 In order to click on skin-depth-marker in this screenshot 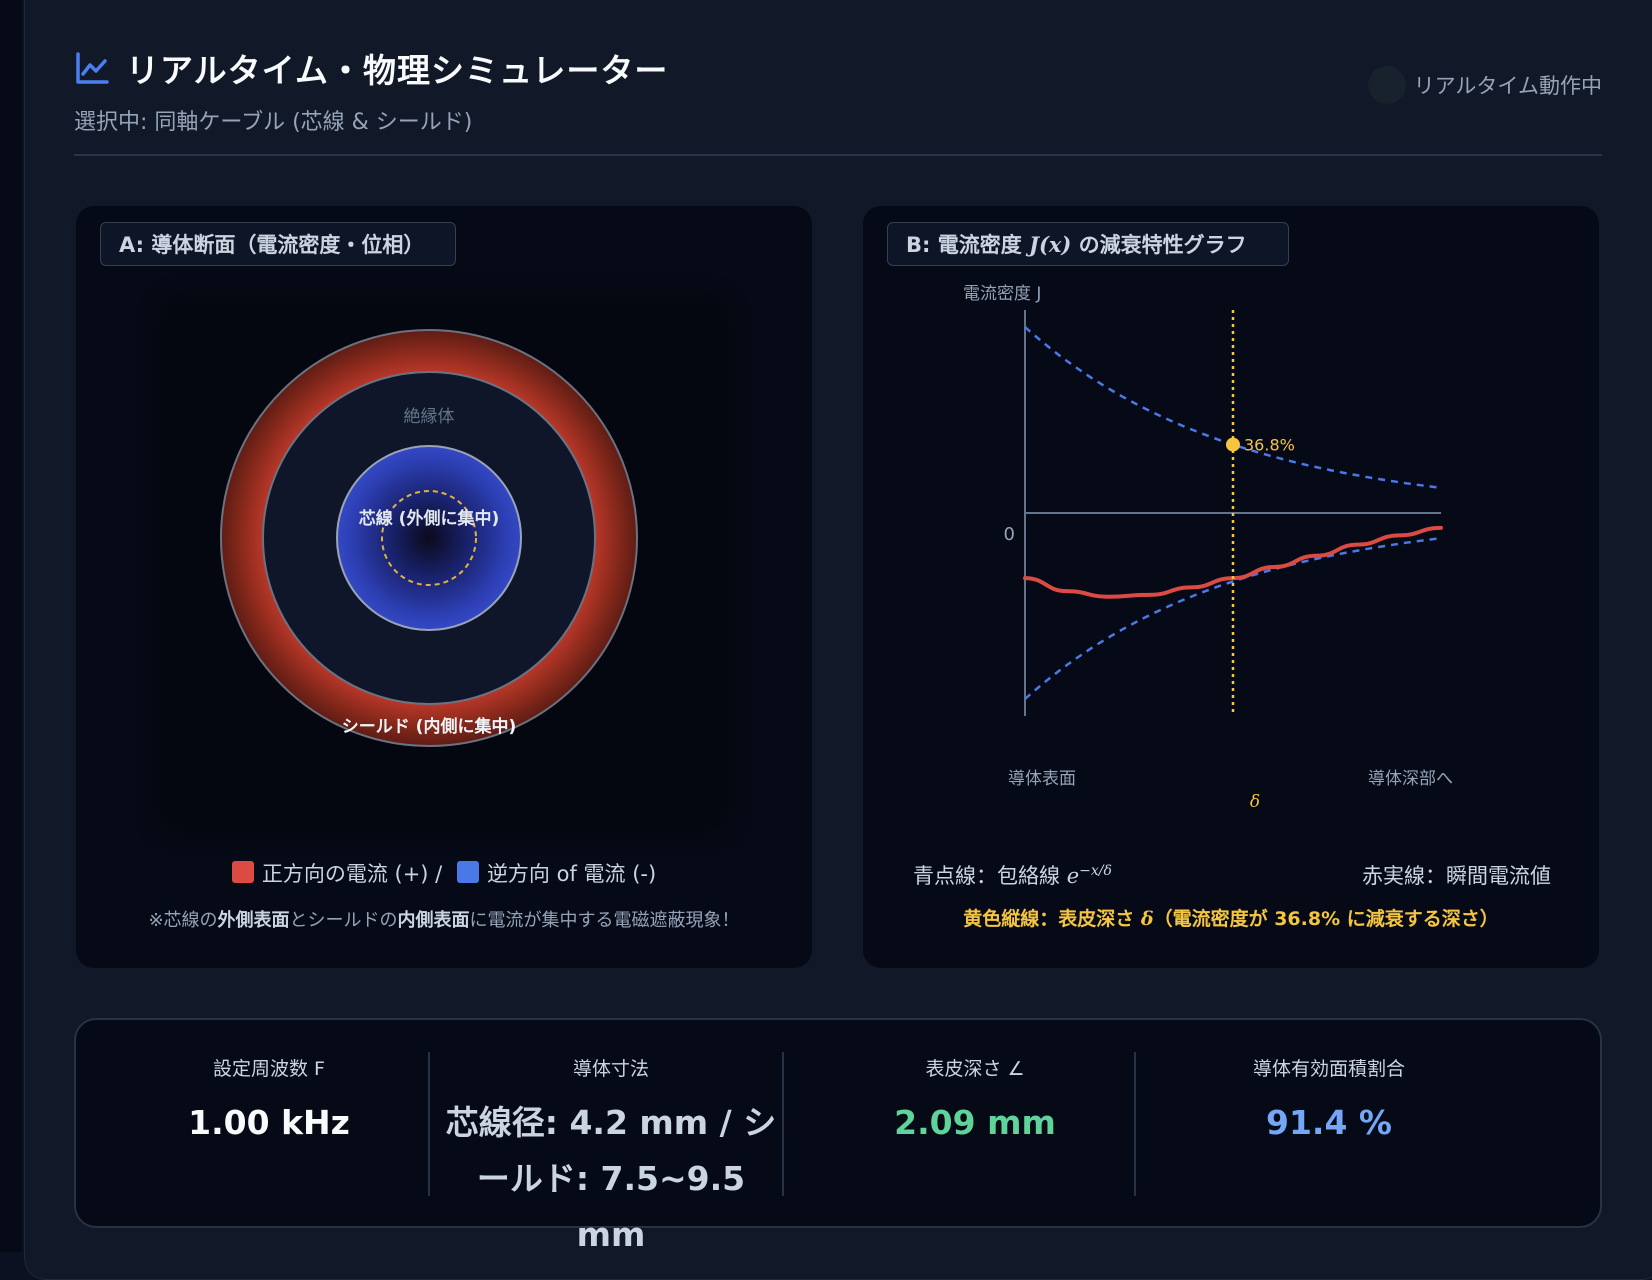, I will do `click(1233, 444)`.